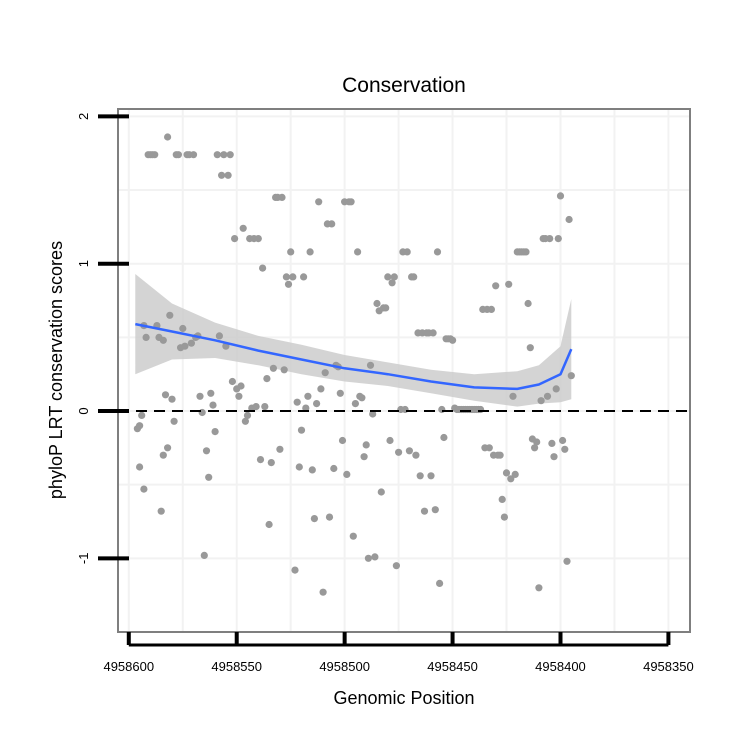 This screenshot has height=750, width=750. What do you see at coordinates (344, 666) in the screenshot?
I see `x-tick-label: 4958500` at bounding box center [344, 666].